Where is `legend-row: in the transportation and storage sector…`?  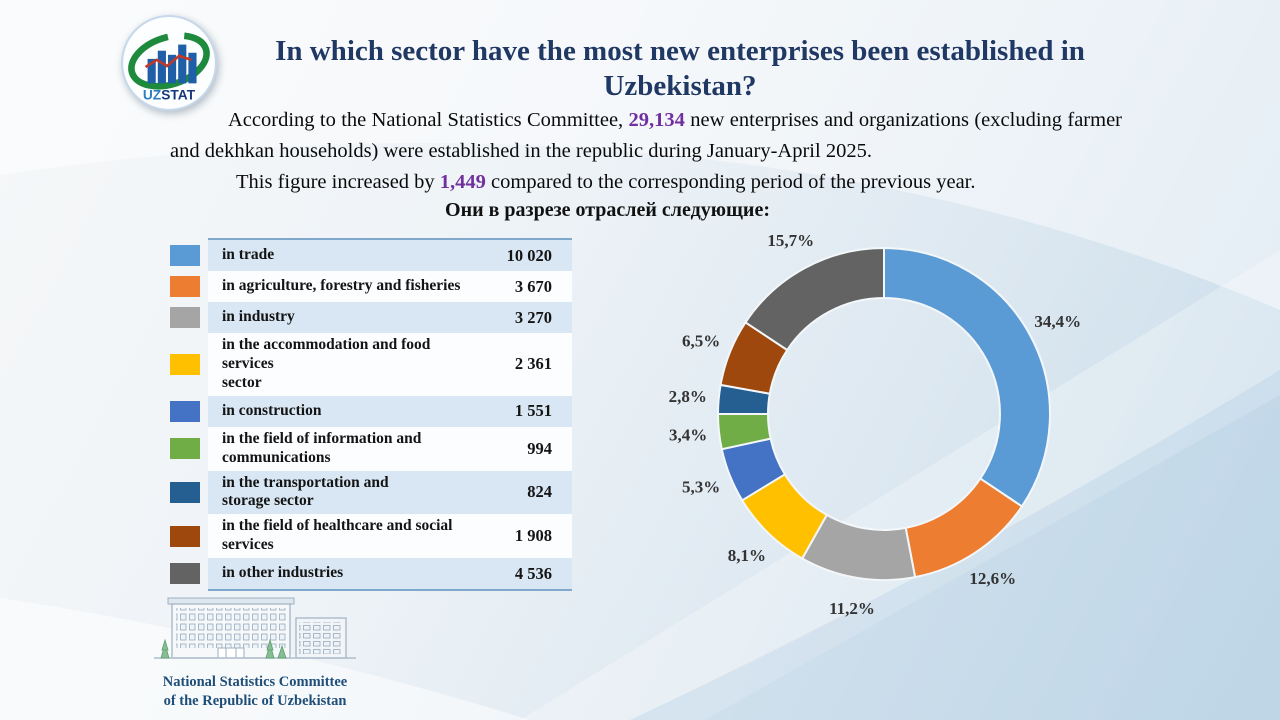 legend-row: in the transportation and storage sector… is located at coordinates (371, 492).